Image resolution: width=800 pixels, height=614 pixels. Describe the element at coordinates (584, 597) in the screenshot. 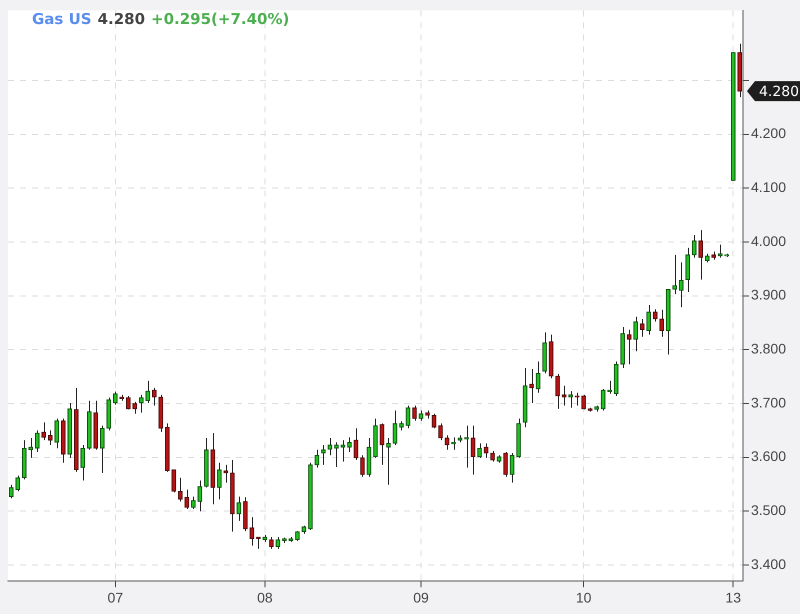

I see `x-tick-label: 10` at that location.